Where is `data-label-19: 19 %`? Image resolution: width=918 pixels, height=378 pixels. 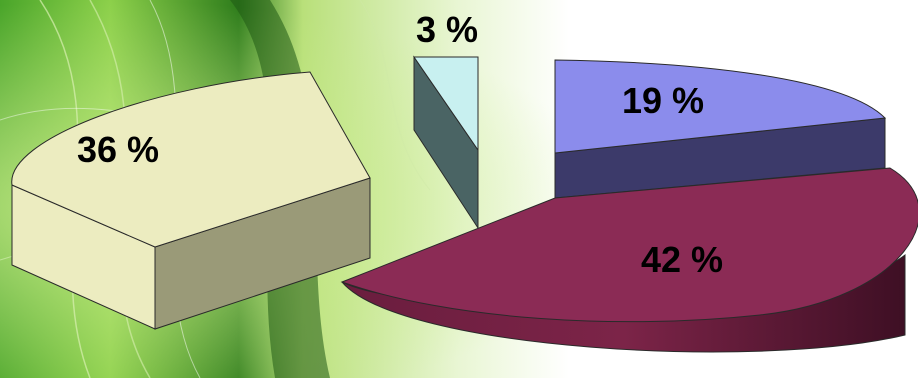 data-label-19: 19 % is located at coordinates (663, 100).